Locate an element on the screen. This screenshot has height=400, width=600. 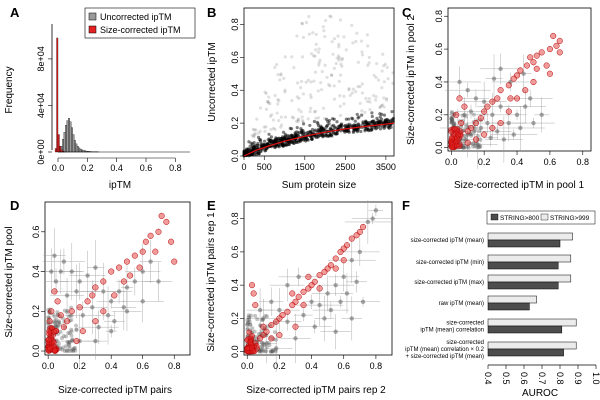
x-tick-label: 0.5 is located at coordinates (506, 378).